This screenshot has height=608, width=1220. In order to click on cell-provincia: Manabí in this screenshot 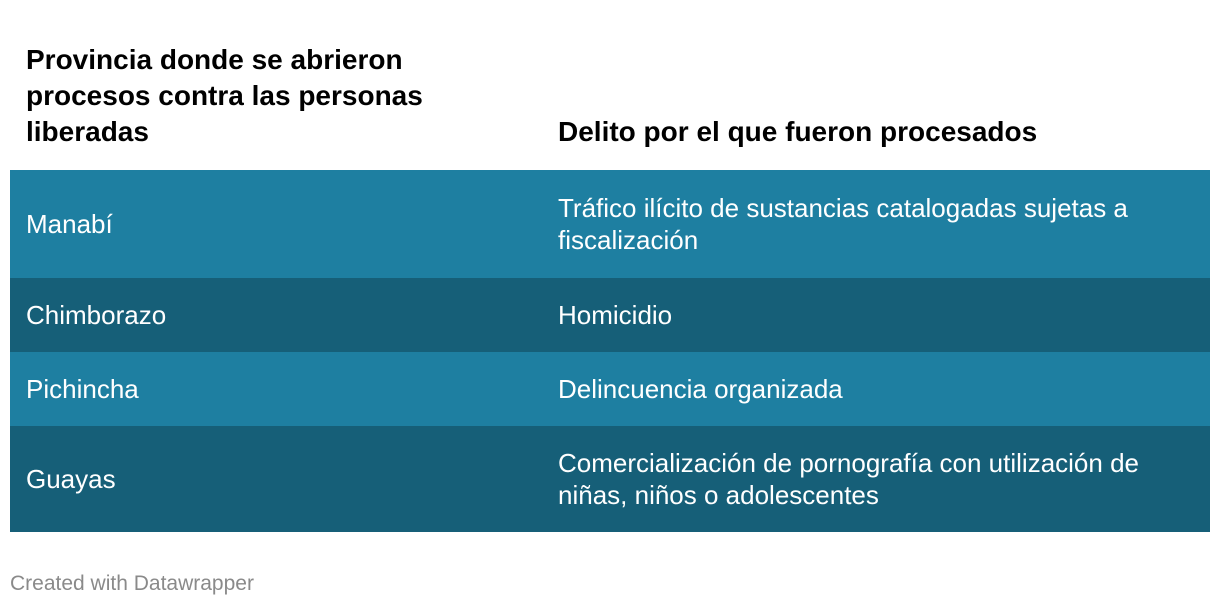, I will do `click(69, 224)`.